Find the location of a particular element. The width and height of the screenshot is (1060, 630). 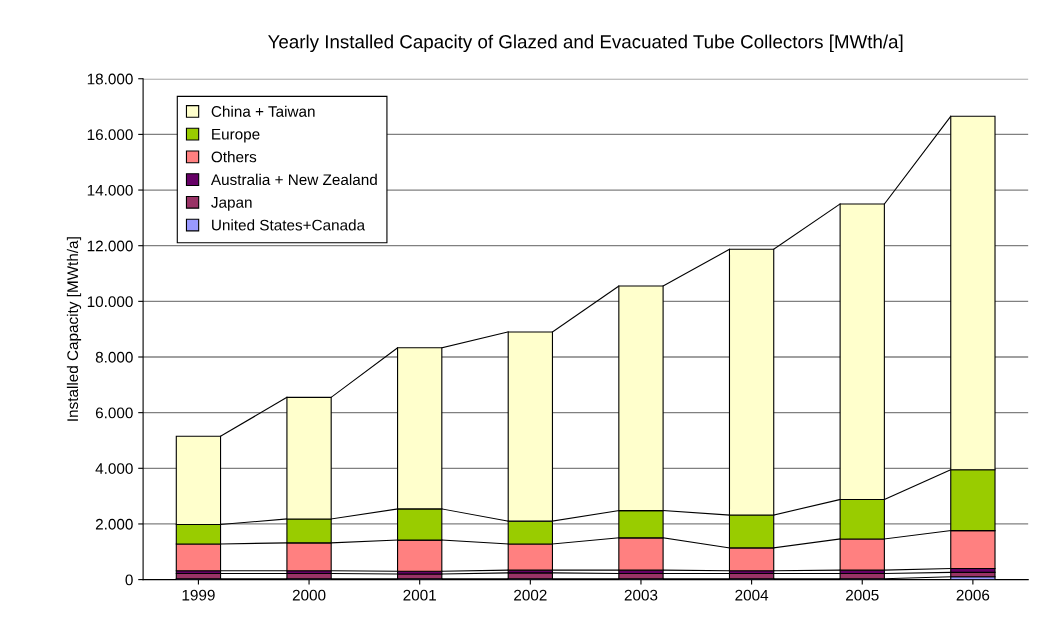

legend-label: Europe is located at coordinates (236, 135).